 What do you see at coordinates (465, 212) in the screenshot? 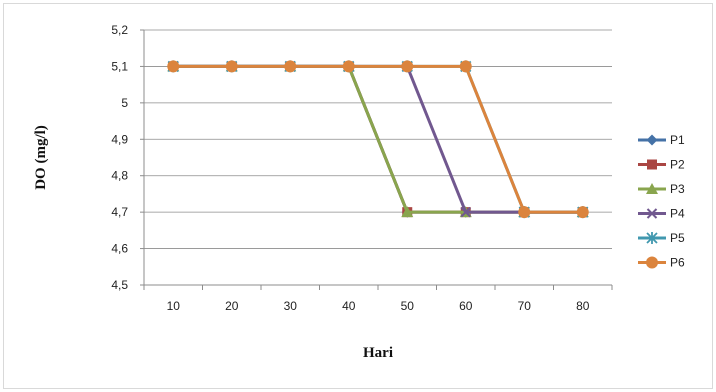
I see `point-p4` at bounding box center [465, 212].